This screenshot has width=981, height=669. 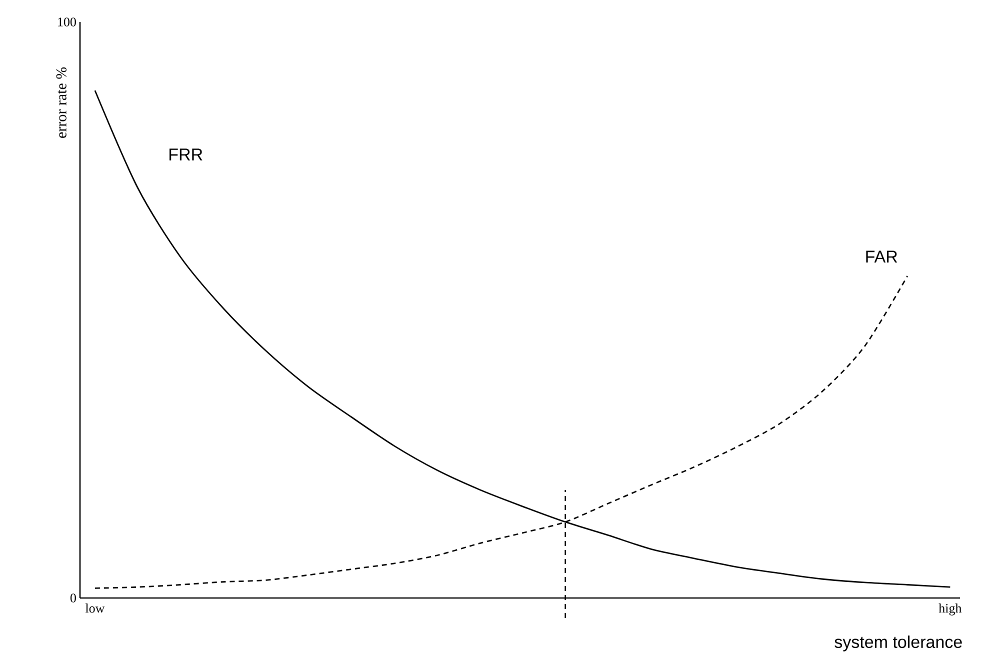 I want to click on y-tick-label: 0, so click(x=73, y=598).